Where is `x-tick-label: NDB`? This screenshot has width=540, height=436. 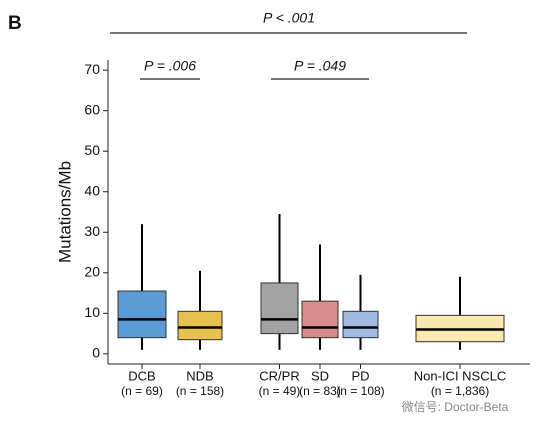 x-tick-label: NDB is located at coordinates (199, 375).